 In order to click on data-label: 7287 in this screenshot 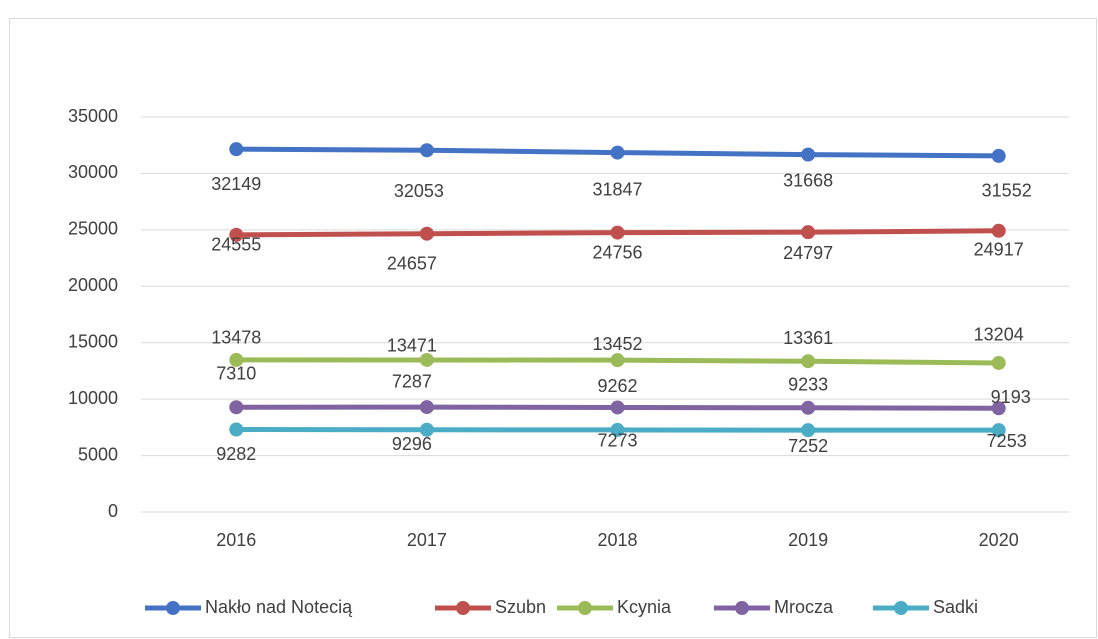, I will do `click(412, 382)`.